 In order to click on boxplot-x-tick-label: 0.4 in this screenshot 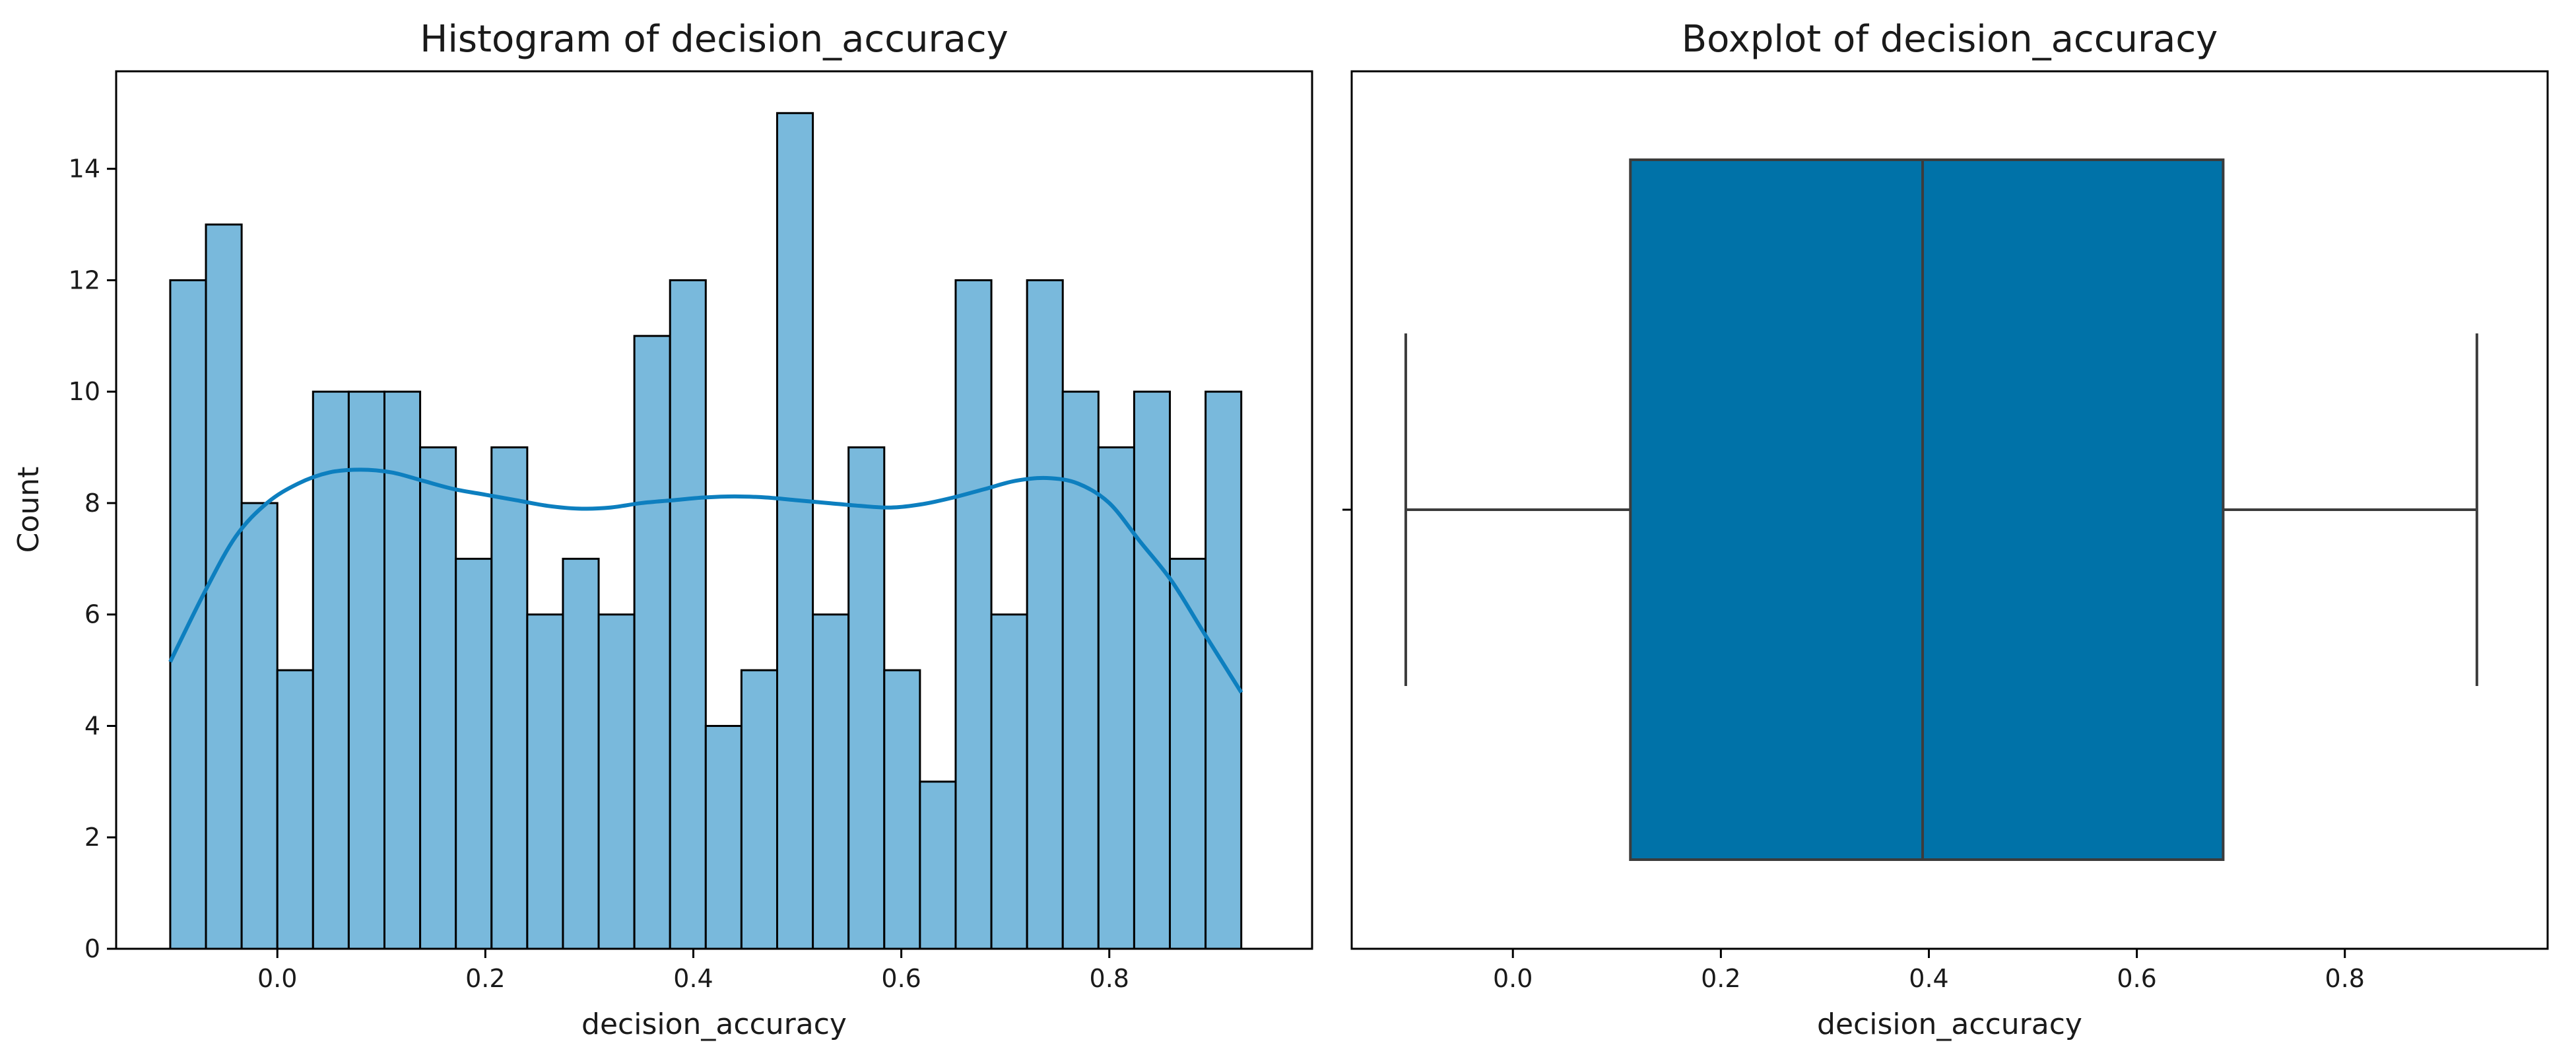, I will do `click(1928, 978)`.